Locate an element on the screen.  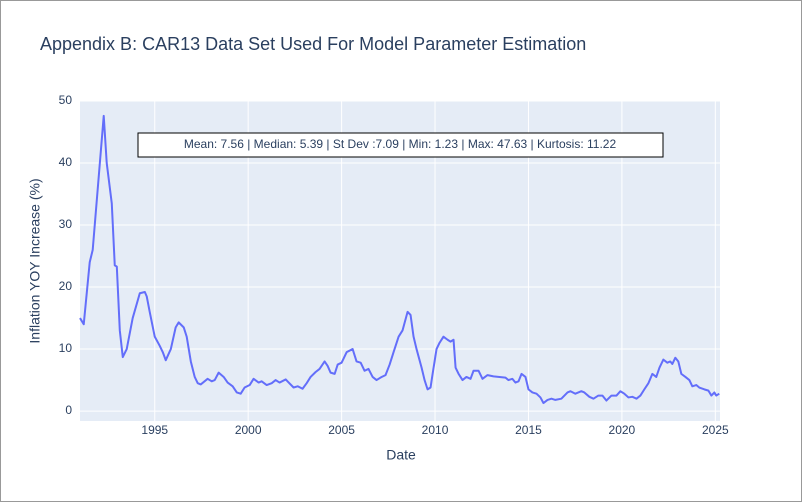
y-tick-label: 40 is located at coordinates (66, 162).